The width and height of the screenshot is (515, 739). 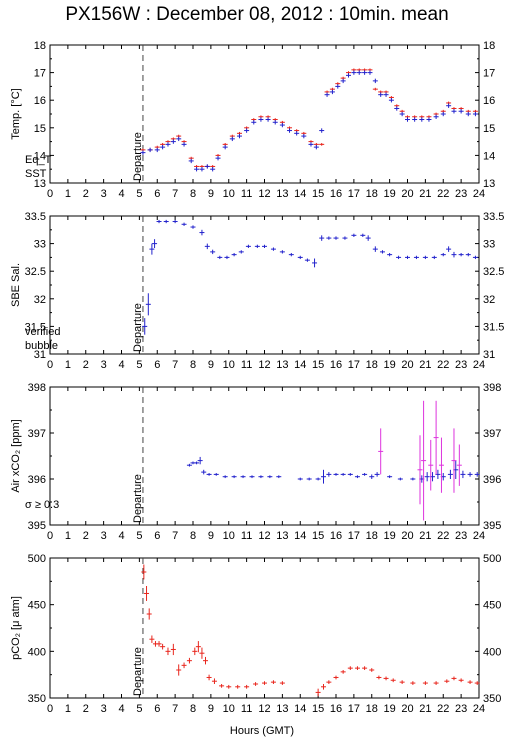 I want to click on x-tick-label: 1, so click(x=68, y=365).